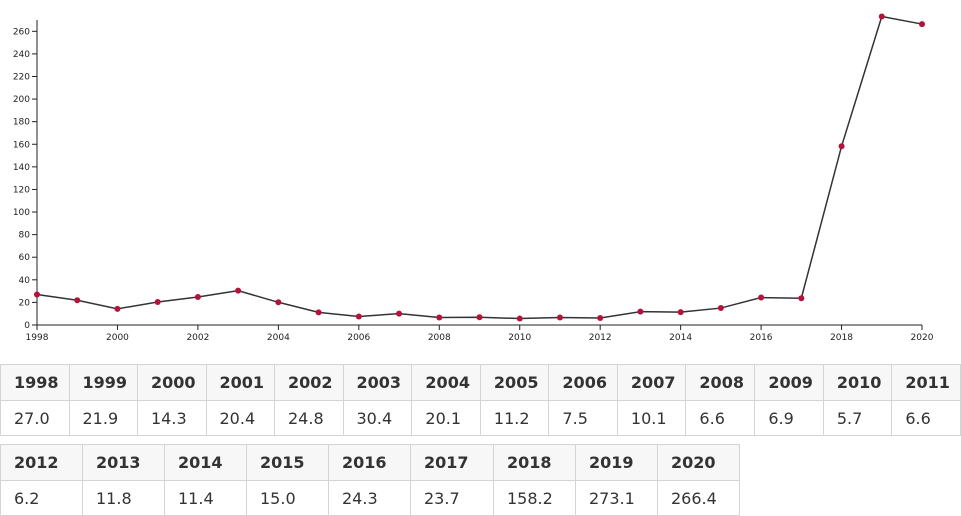 The height and width of the screenshot is (516, 961). What do you see at coordinates (240, 418) in the screenshot?
I see `table-value-cell: 20.4` at bounding box center [240, 418].